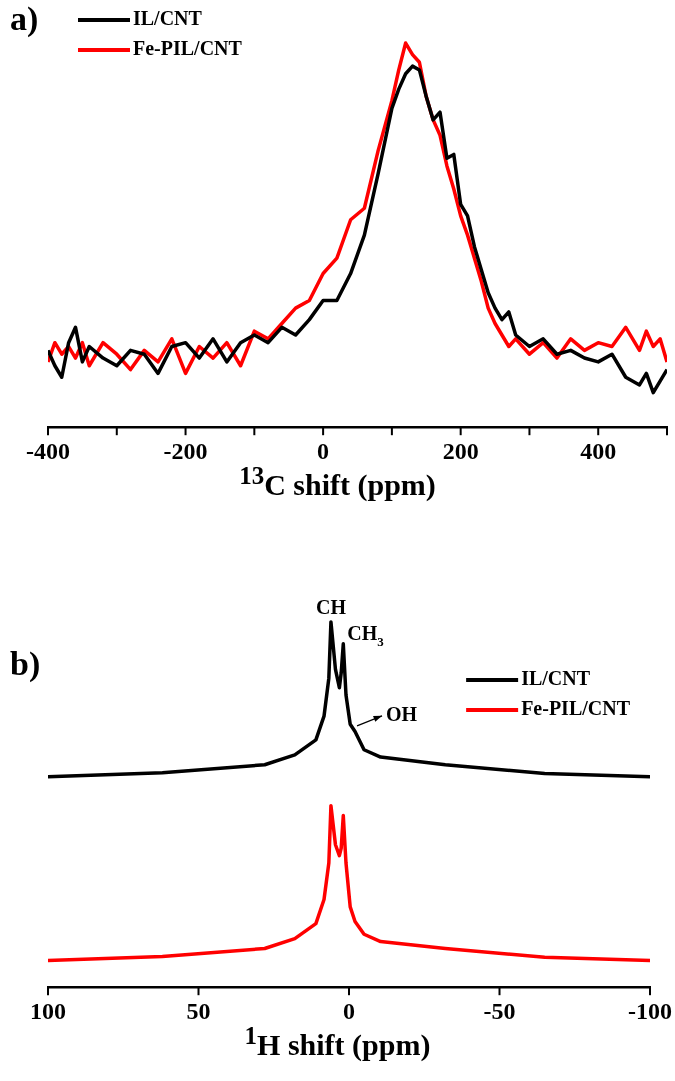  What do you see at coordinates (460, 450) in the screenshot?
I see `x-tick-label: 200` at bounding box center [460, 450].